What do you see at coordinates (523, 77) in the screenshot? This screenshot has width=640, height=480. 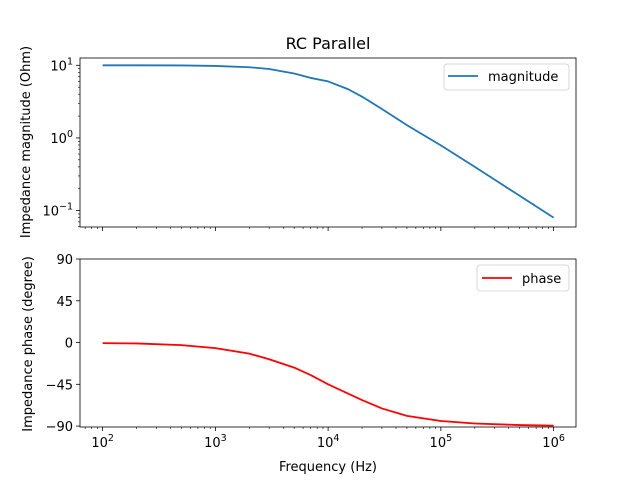 I see `legend-label-magnitude: magnitude` at bounding box center [523, 77].